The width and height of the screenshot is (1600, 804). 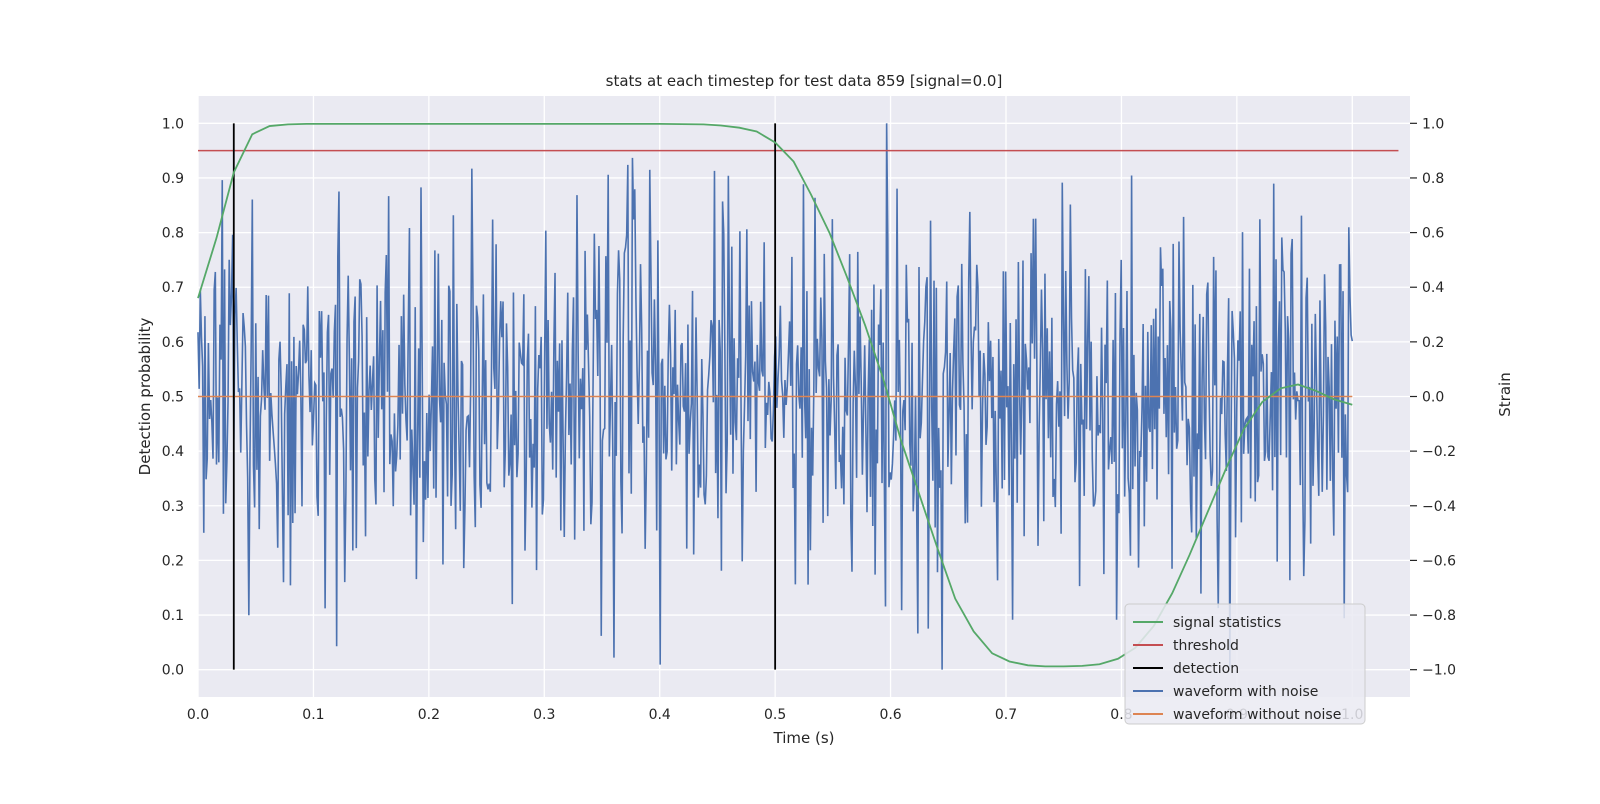 What do you see at coordinates (313, 715) in the screenshot?
I see `x-tick-label: 0.1` at bounding box center [313, 715].